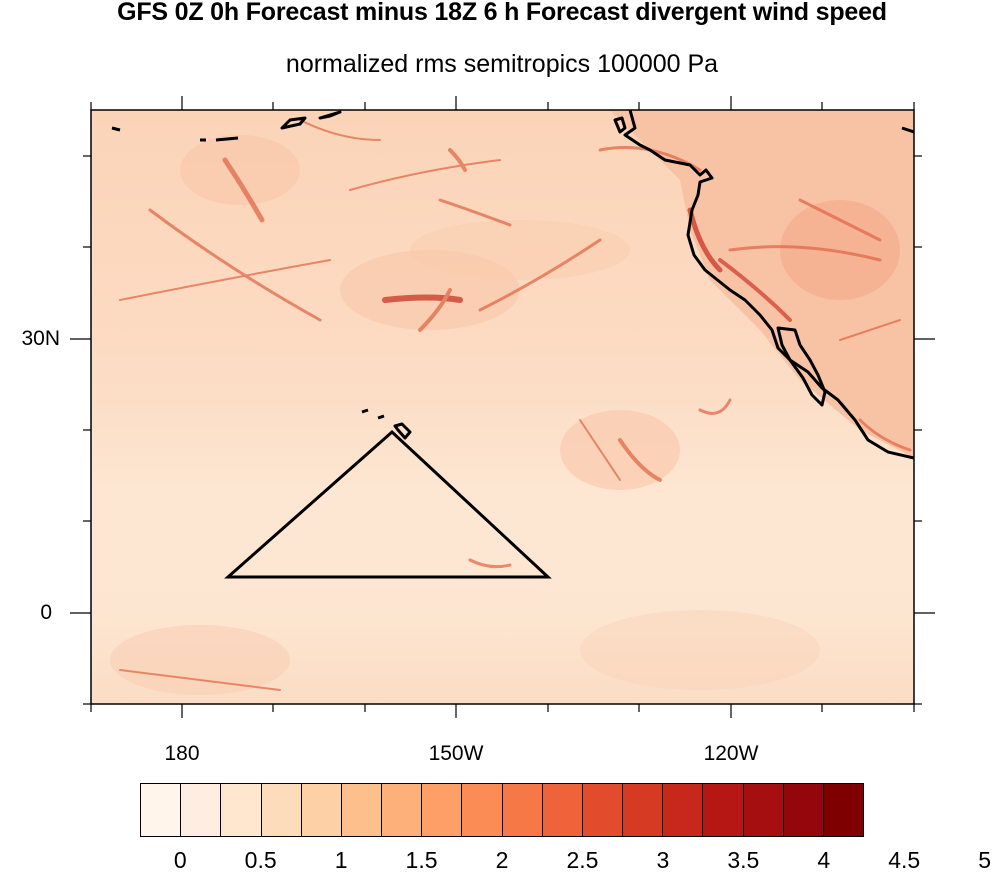  I want to click on colorbar-label: 0.5, so click(260, 860).